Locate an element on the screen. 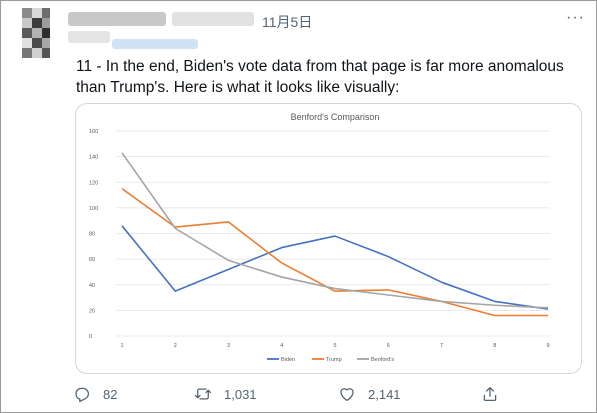 The image size is (597, 413). share-icon is located at coordinates (490, 394).